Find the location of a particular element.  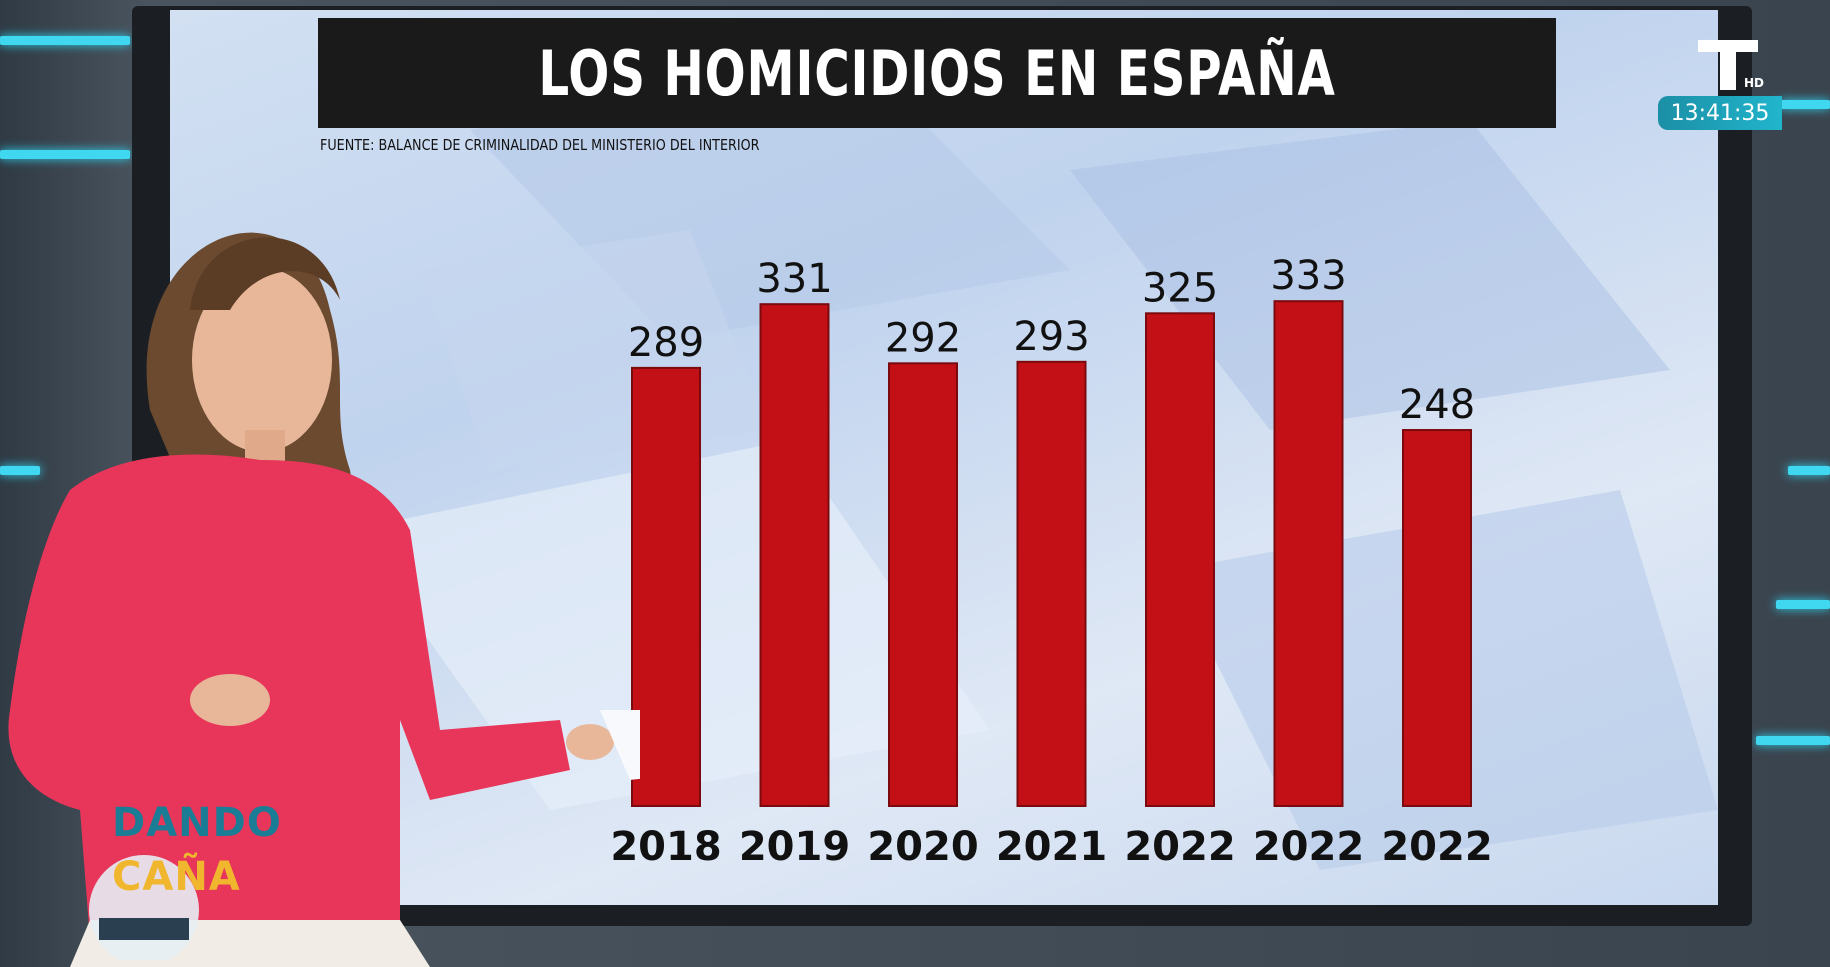

data-label-1: 331 is located at coordinates (794, 279).